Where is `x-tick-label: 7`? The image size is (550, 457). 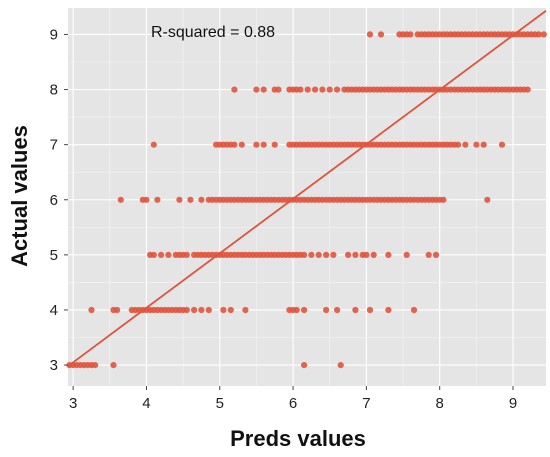 x-tick-label: 7 is located at coordinates (366, 403).